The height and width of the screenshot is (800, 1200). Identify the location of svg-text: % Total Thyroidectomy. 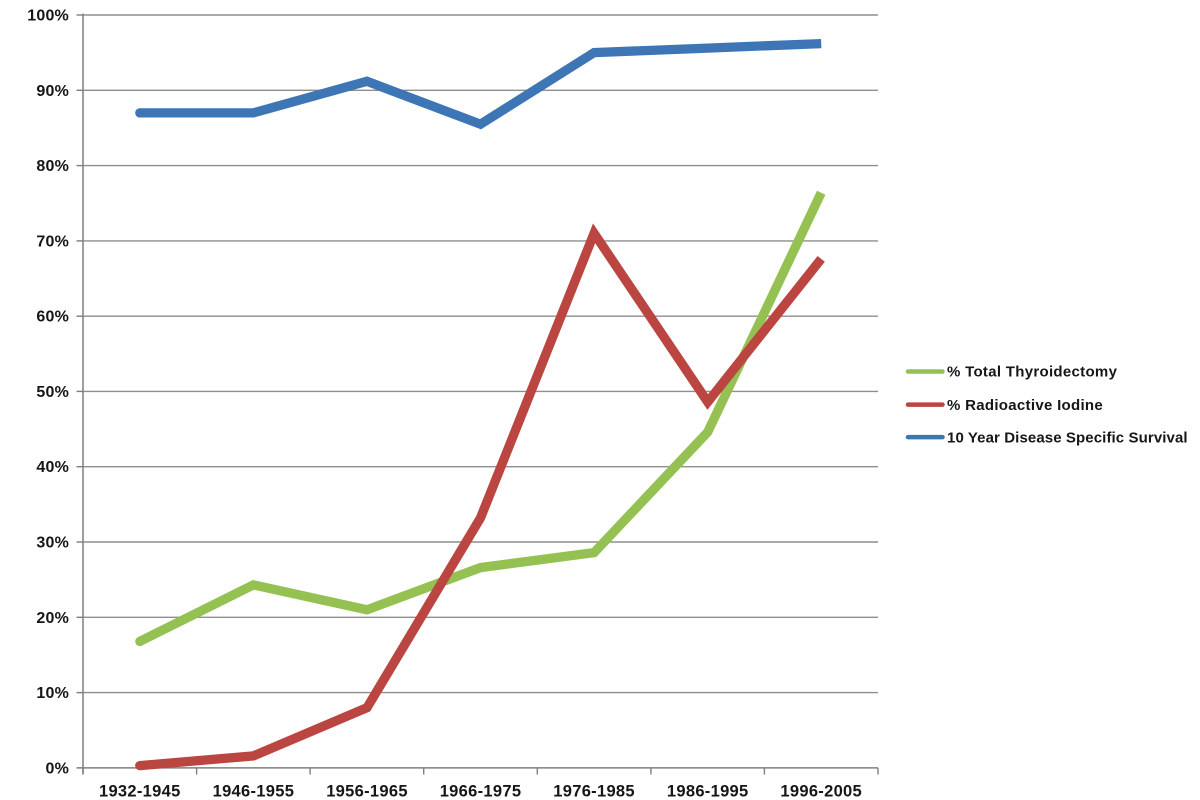
(1032, 372).